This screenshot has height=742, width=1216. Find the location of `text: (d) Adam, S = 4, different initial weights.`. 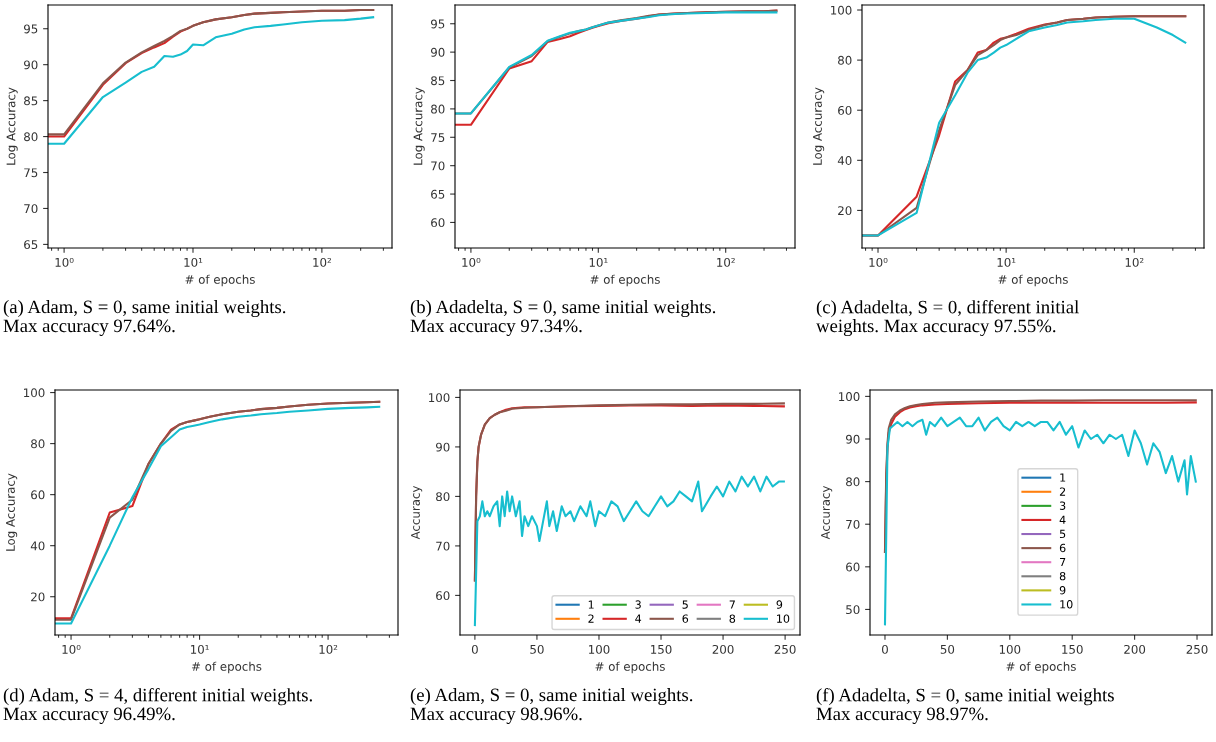

text: (d) Adam, S = 4, different initial weights. is located at coordinates (157, 697).